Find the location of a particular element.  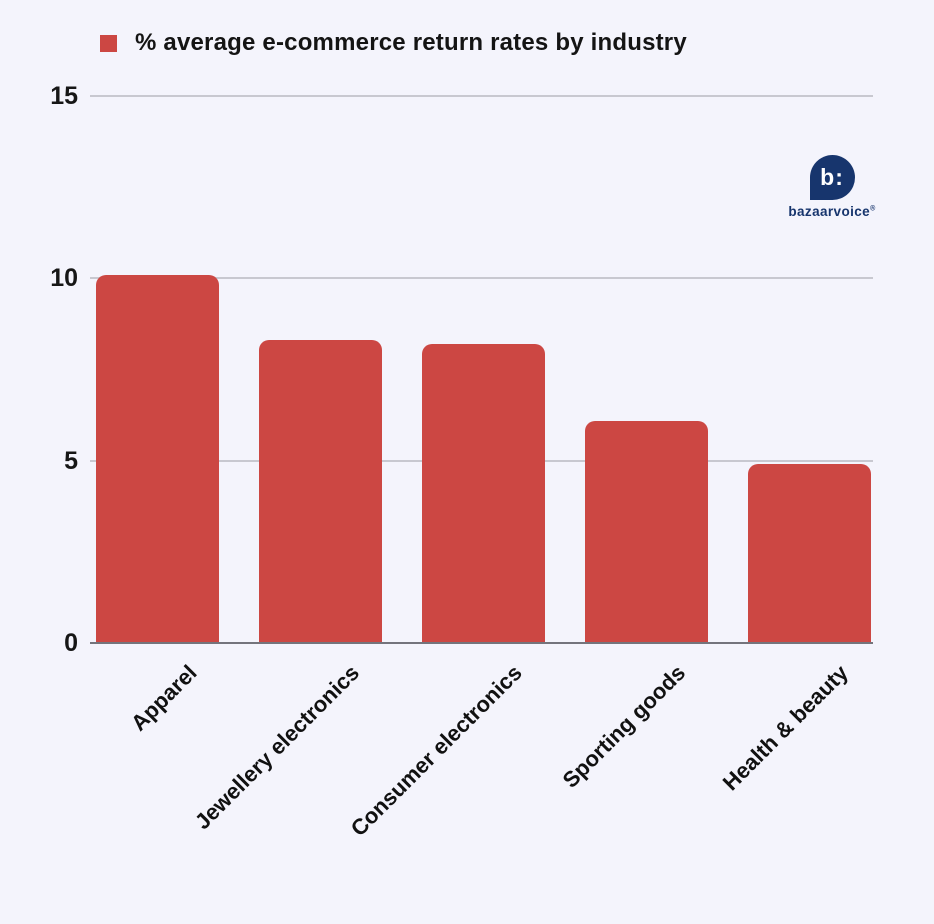

x-axis-label-health-beauty: Health & beauty is located at coordinates (785, 728).